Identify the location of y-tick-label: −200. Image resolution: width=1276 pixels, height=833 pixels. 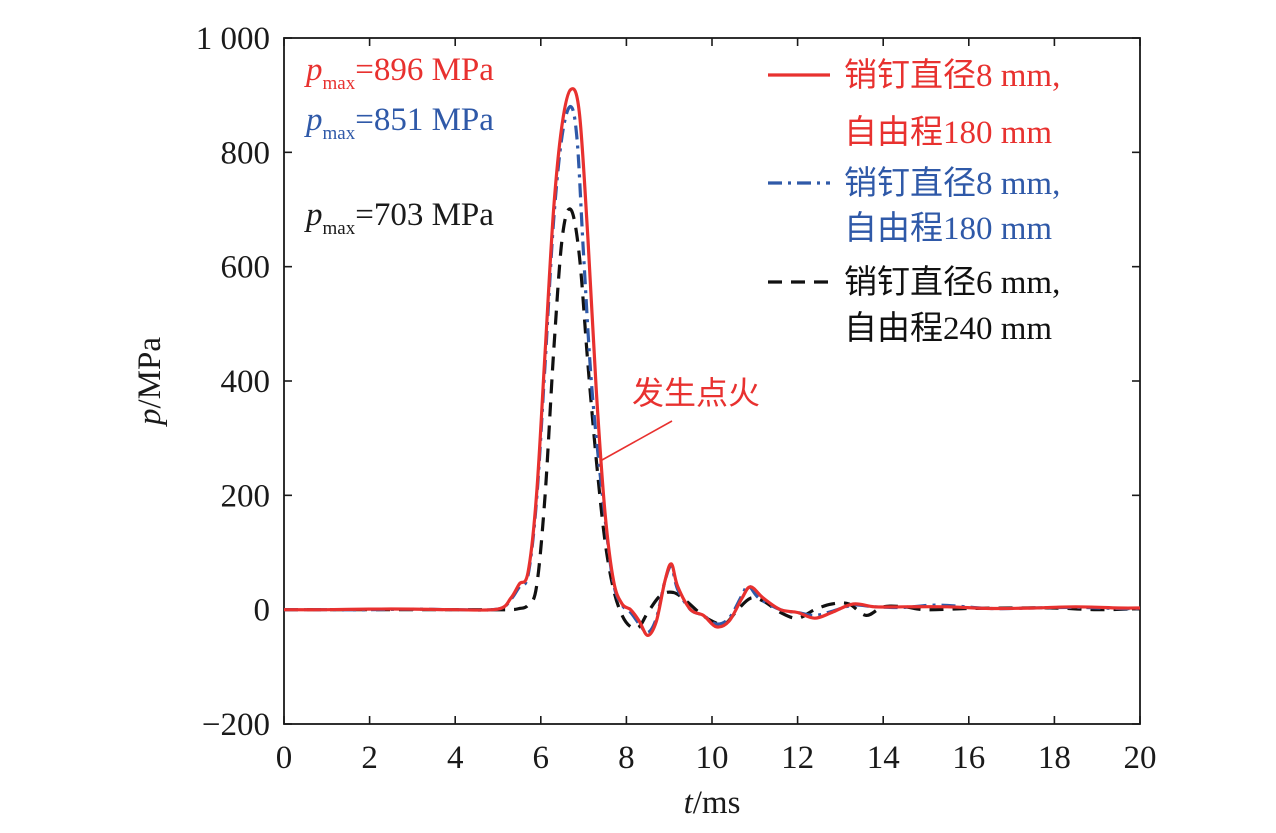
(236, 725).